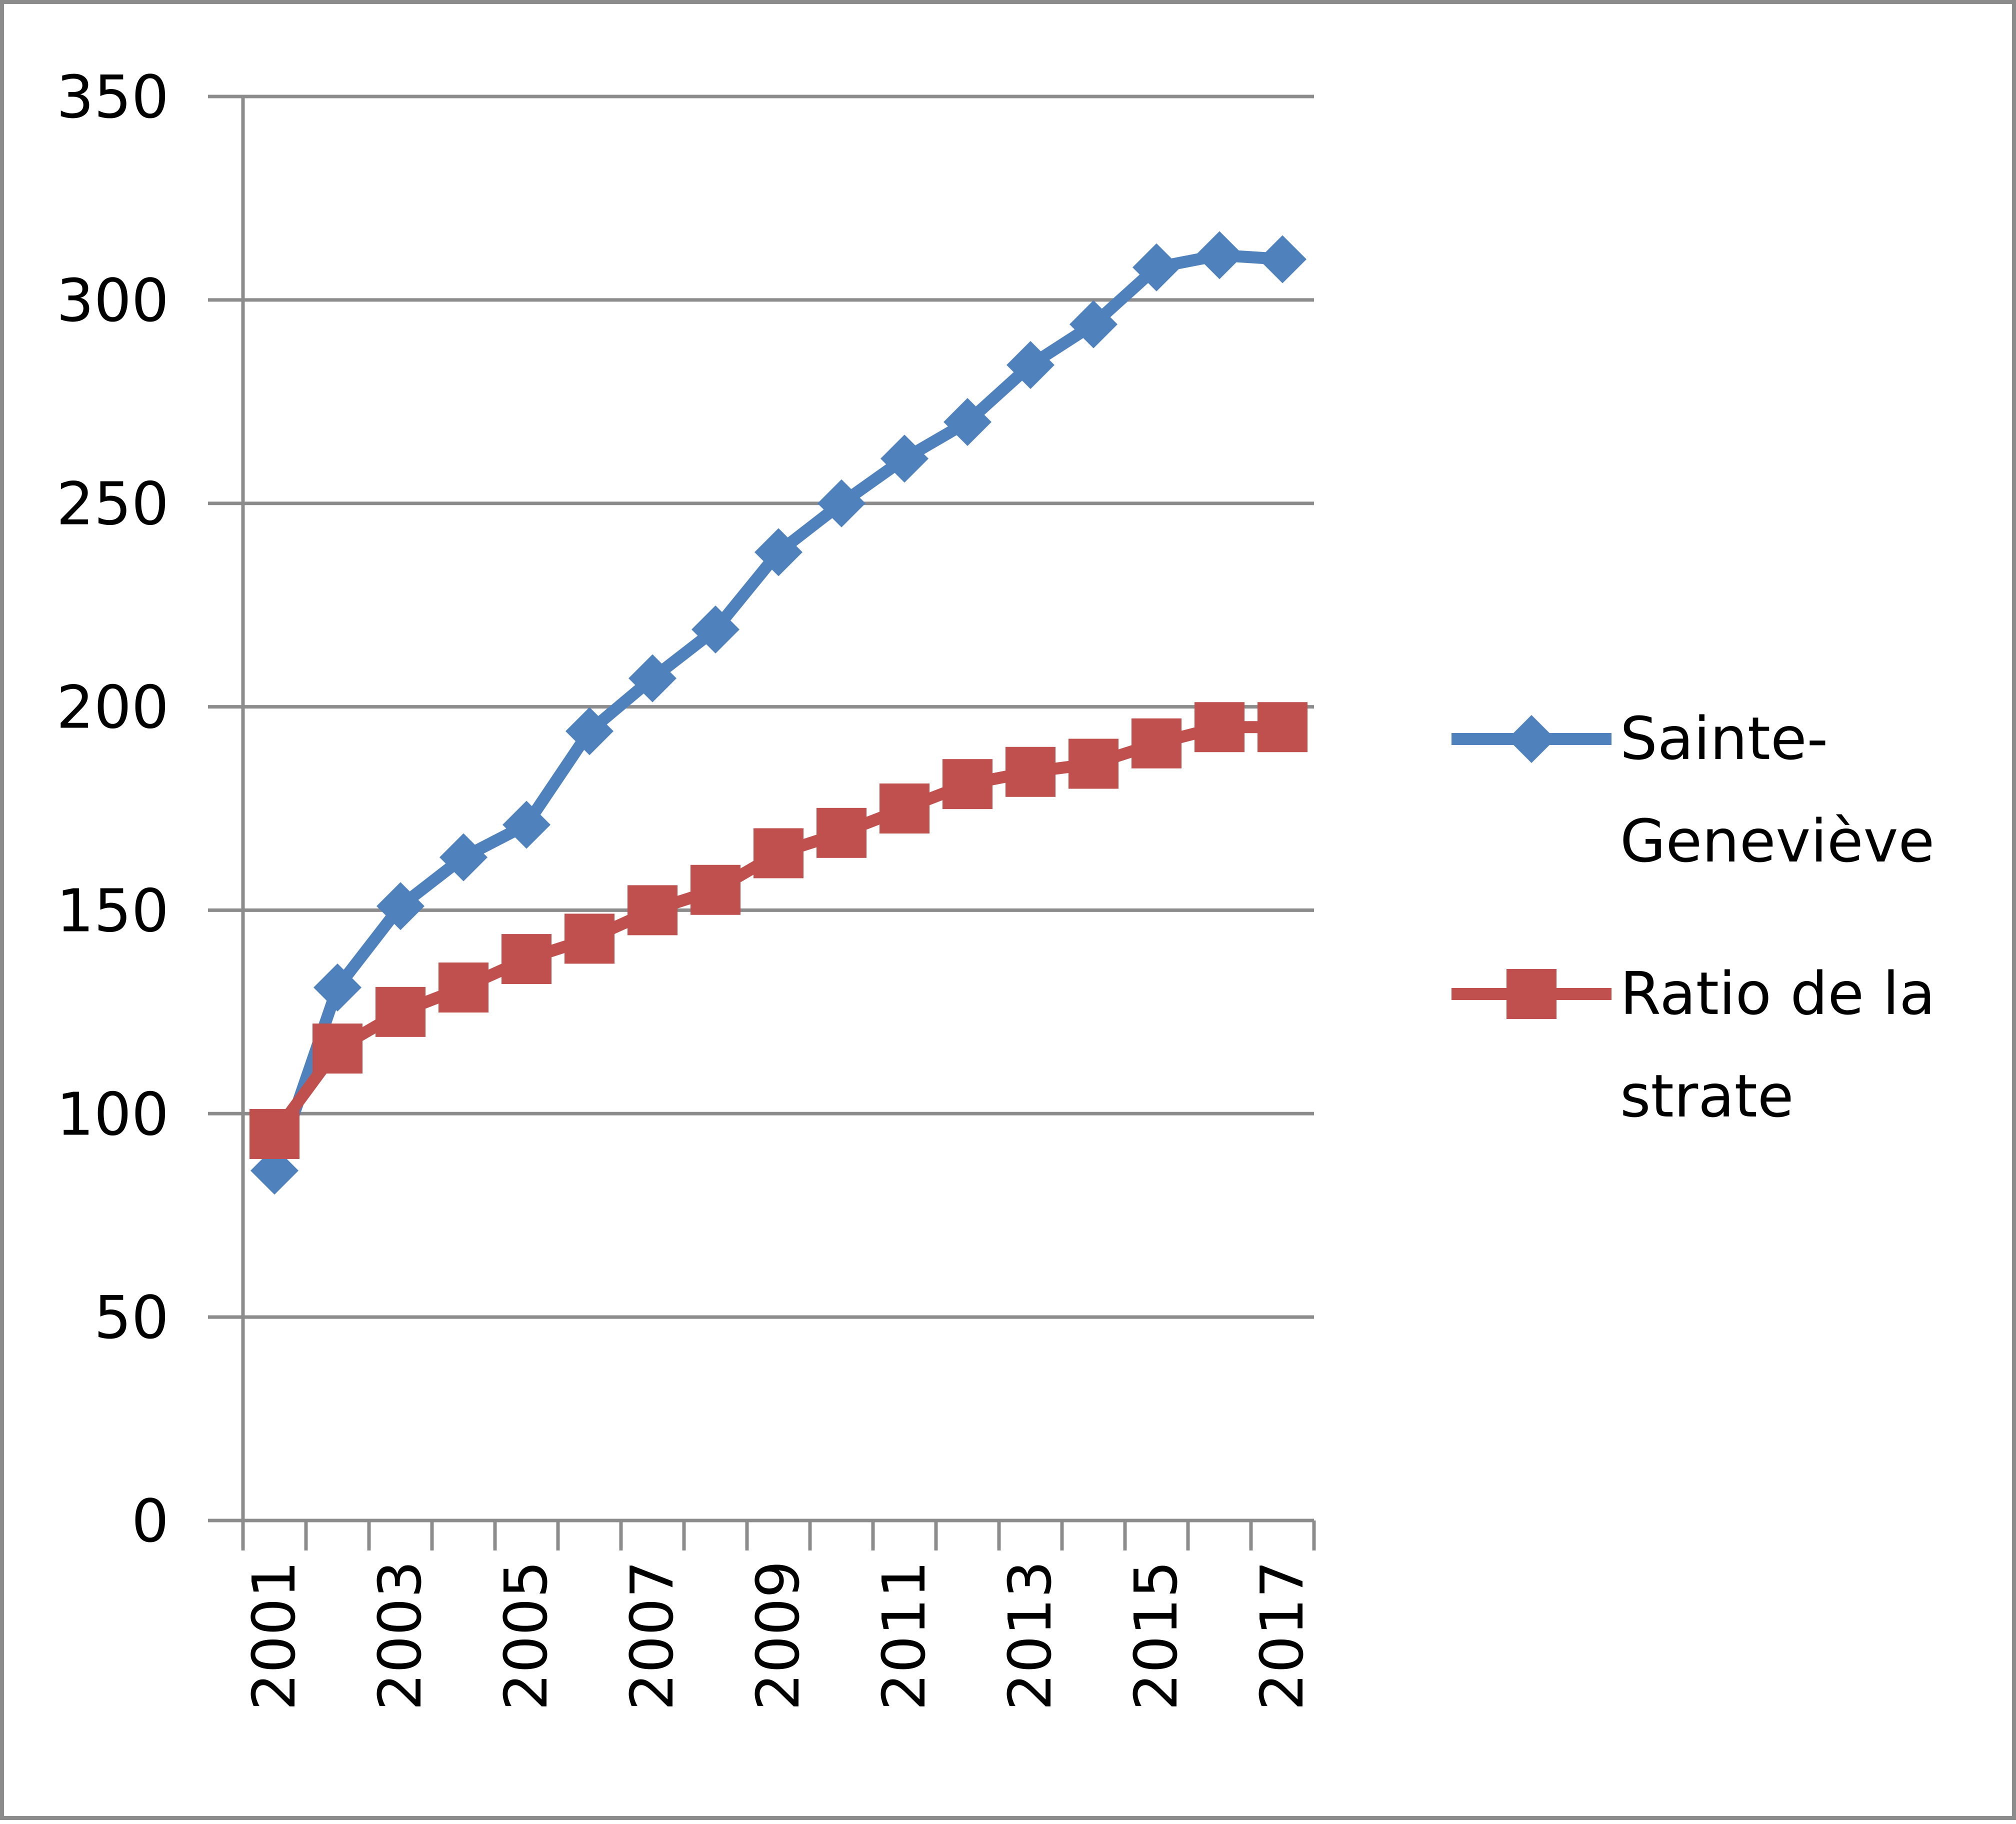 Image resolution: width=2016 pixels, height=1824 pixels. I want to click on x-tick-label: 2011, so click(904, 1635).